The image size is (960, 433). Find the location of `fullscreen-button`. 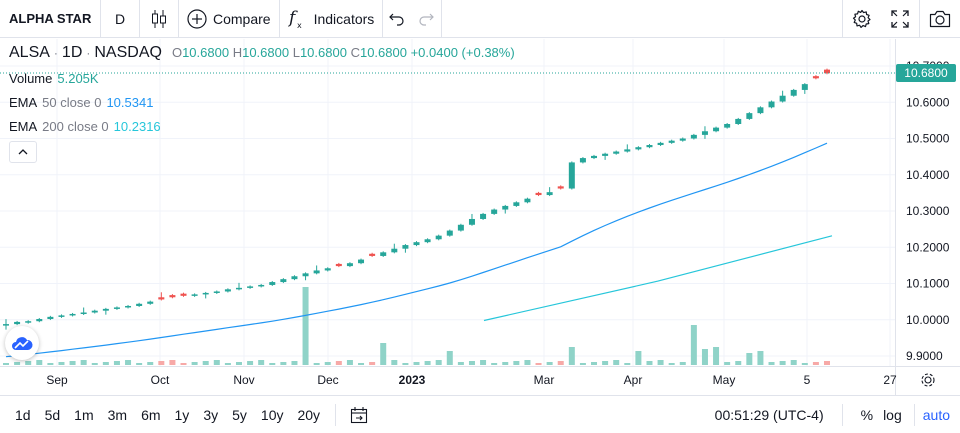

fullscreen-button is located at coordinates (900, 18).